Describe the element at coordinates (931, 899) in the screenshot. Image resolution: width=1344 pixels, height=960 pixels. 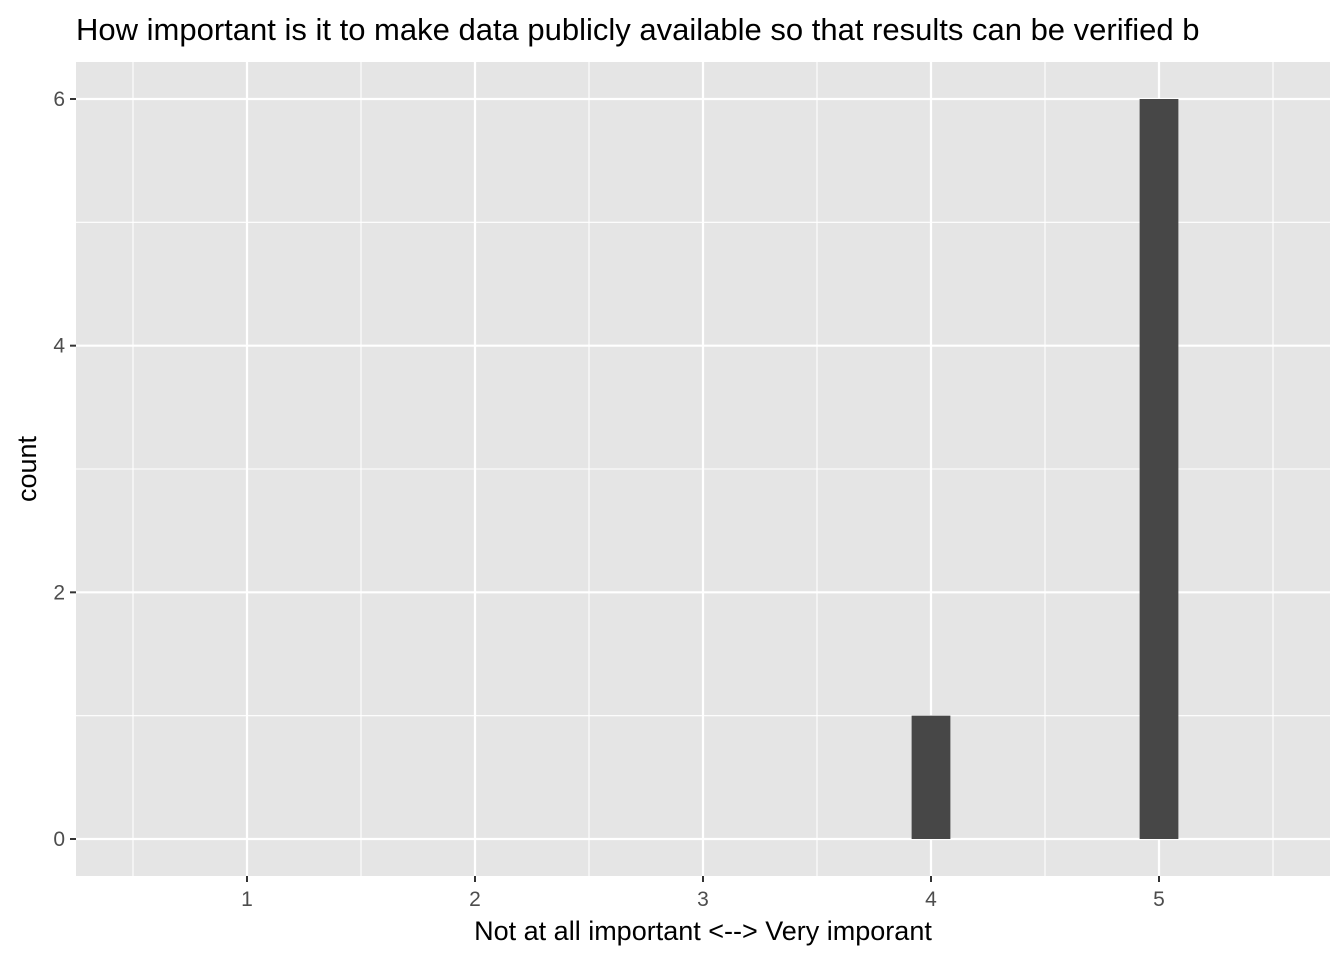
I see `x-tick-label: 4` at that location.